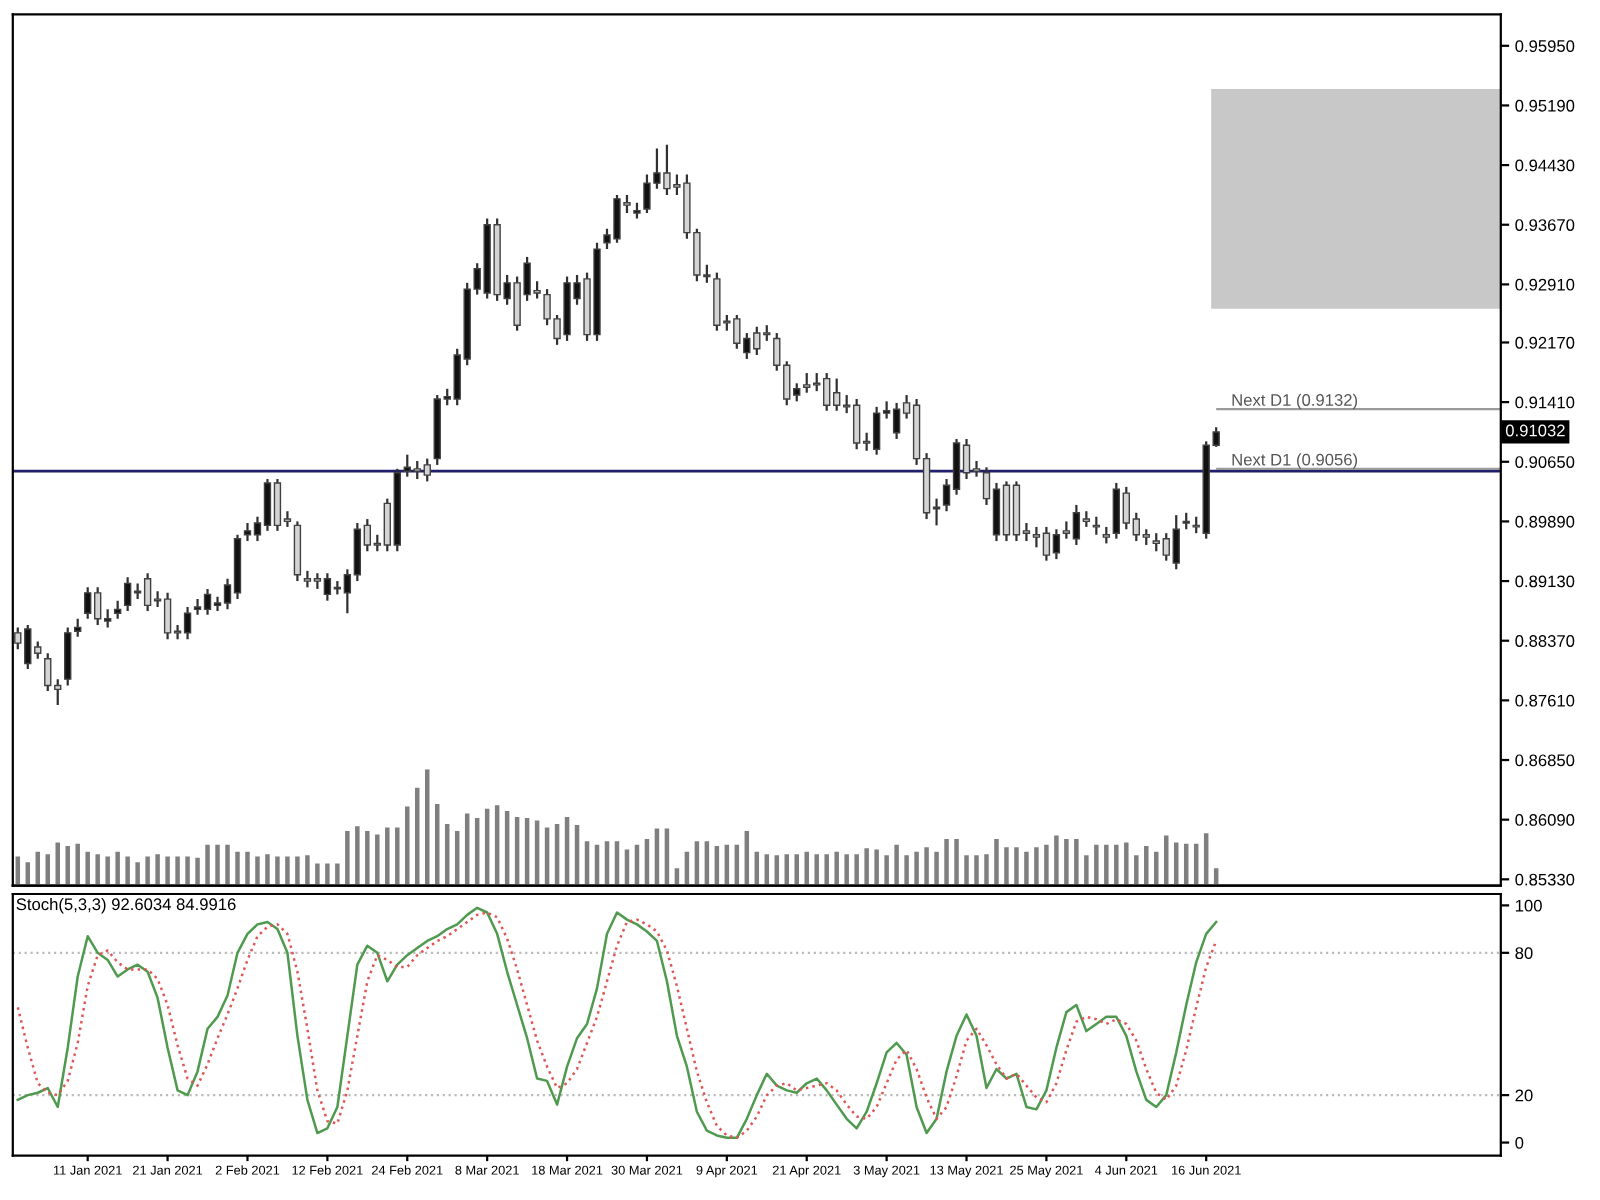 This screenshot has height=1200, width=1600. Describe the element at coordinates (1528, 905) in the screenshot. I see `y-tick-label: 100` at that location.